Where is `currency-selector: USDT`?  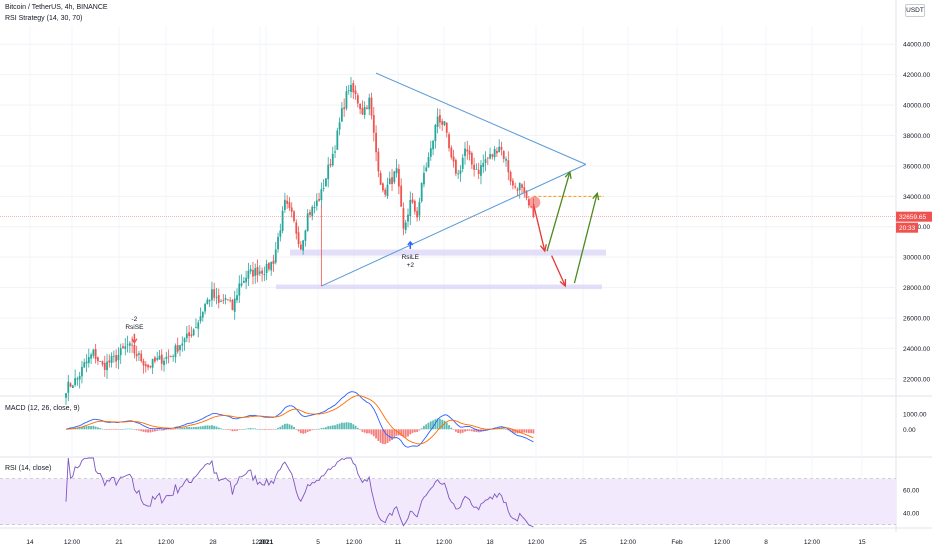 currency-selector: USDT is located at coordinates (915, 10).